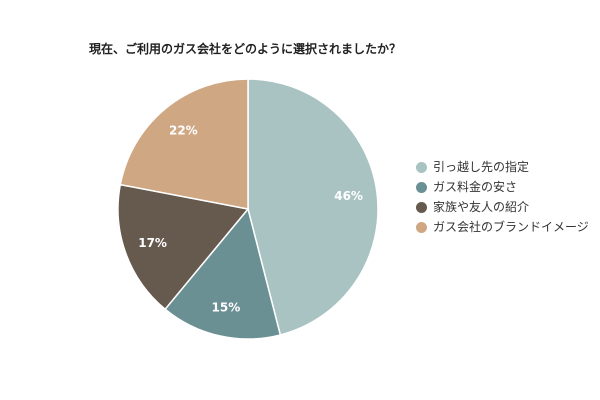  What do you see at coordinates (481, 207) in the screenshot?
I see `legend-label: 家族や友人の紹介` at bounding box center [481, 207].